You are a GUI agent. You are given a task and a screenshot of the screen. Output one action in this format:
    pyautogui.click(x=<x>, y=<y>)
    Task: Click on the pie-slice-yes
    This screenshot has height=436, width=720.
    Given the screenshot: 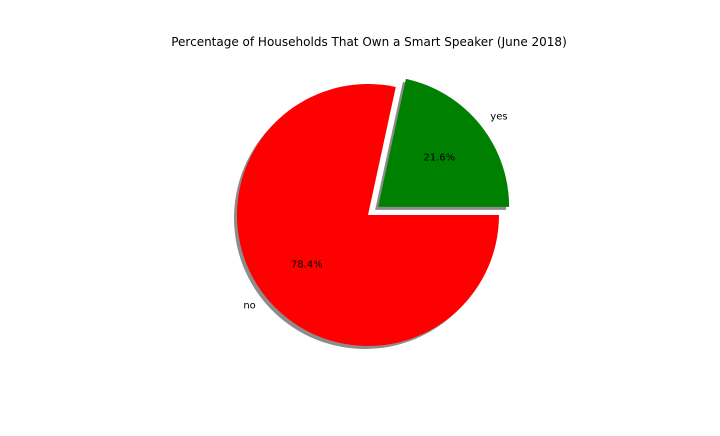 What is the action you would take?
    pyautogui.click(x=444, y=142)
    